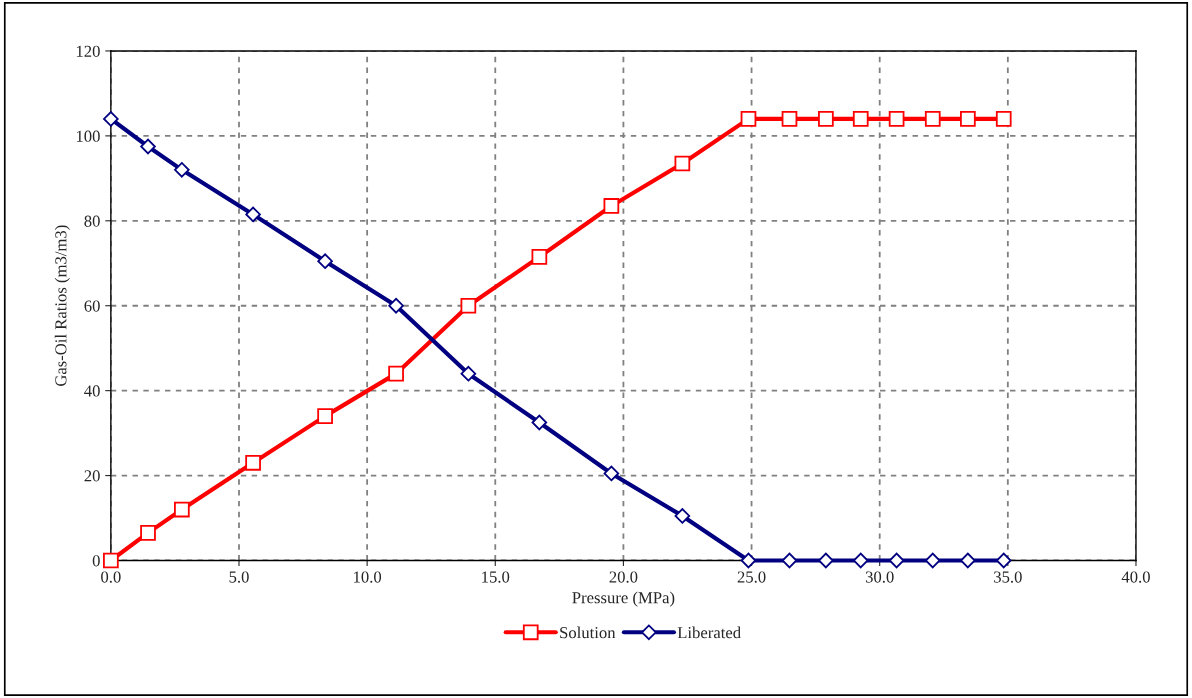 The image size is (1192, 698). Describe the element at coordinates (879, 577) in the screenshot. I see `x-tick-label: 30.0` at that location.